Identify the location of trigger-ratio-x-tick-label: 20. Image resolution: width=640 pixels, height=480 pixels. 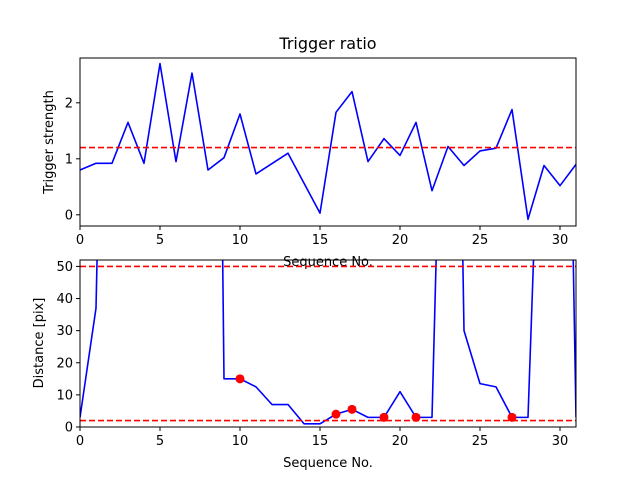
(400, 240).